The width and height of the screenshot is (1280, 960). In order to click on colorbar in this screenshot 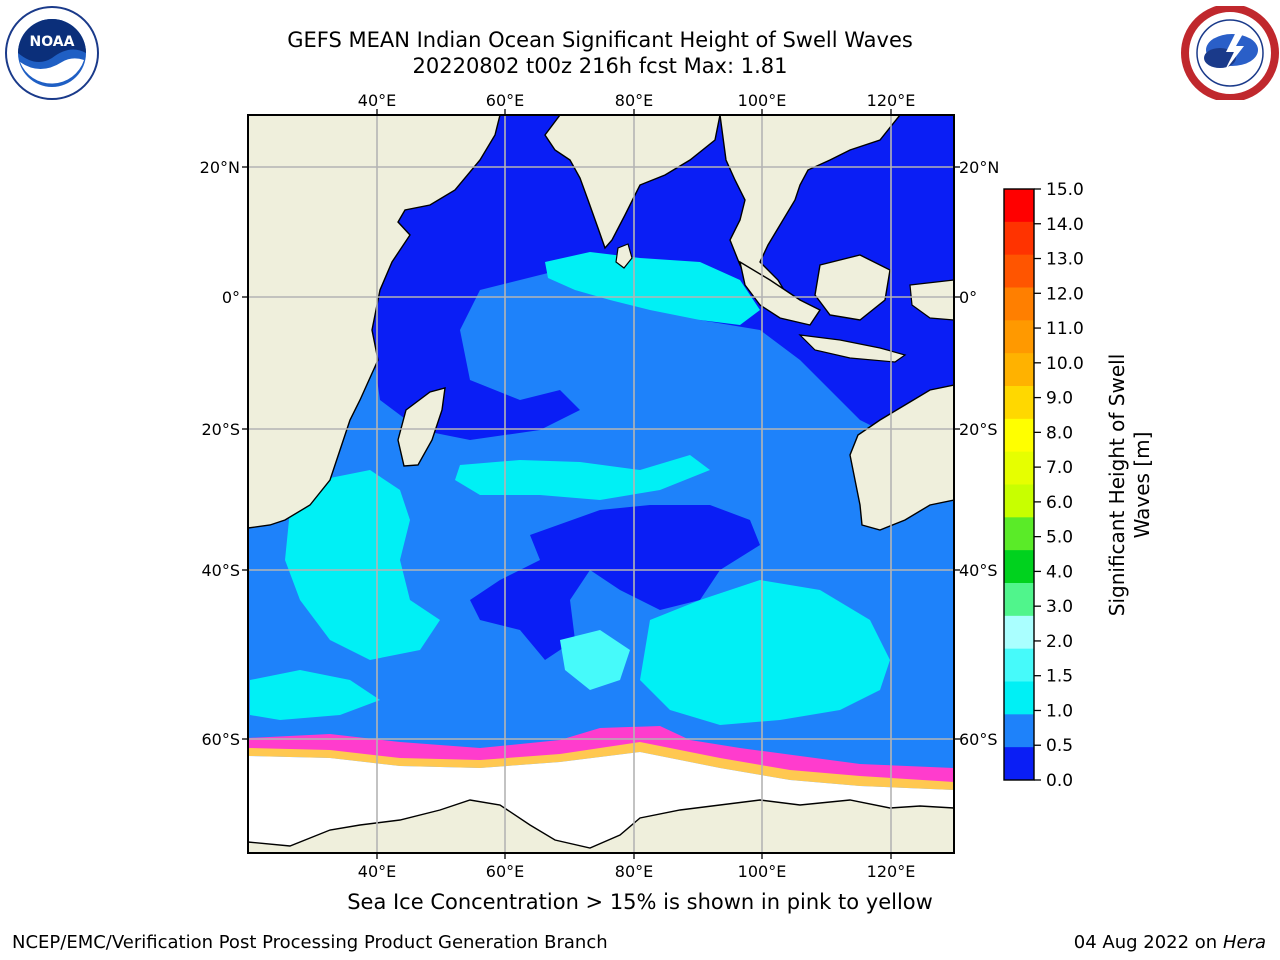, I will do `click(1019, 485)`.